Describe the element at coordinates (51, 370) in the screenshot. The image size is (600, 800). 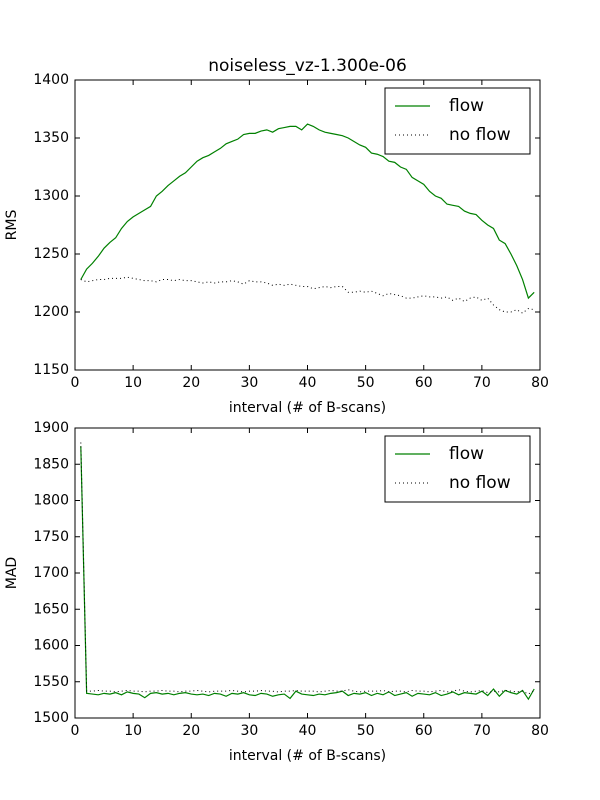
I see `y-tick-label: 1150` at that location.